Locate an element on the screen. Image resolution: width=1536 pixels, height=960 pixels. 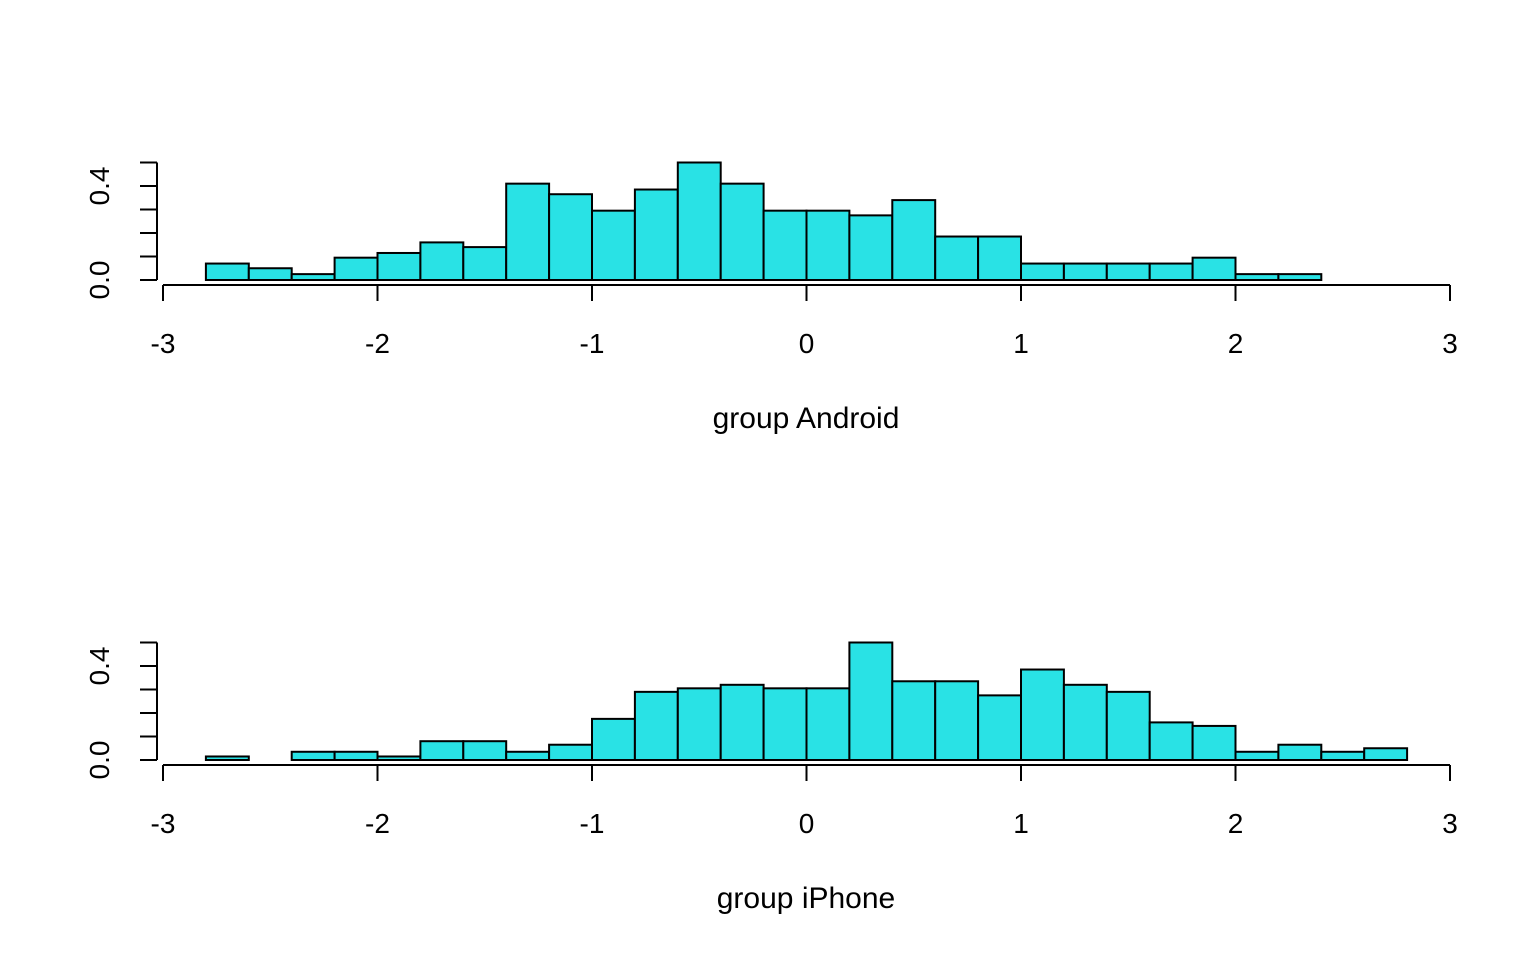
iphone-x-axis-label: group iPhone is located at coordinates (806, 898).